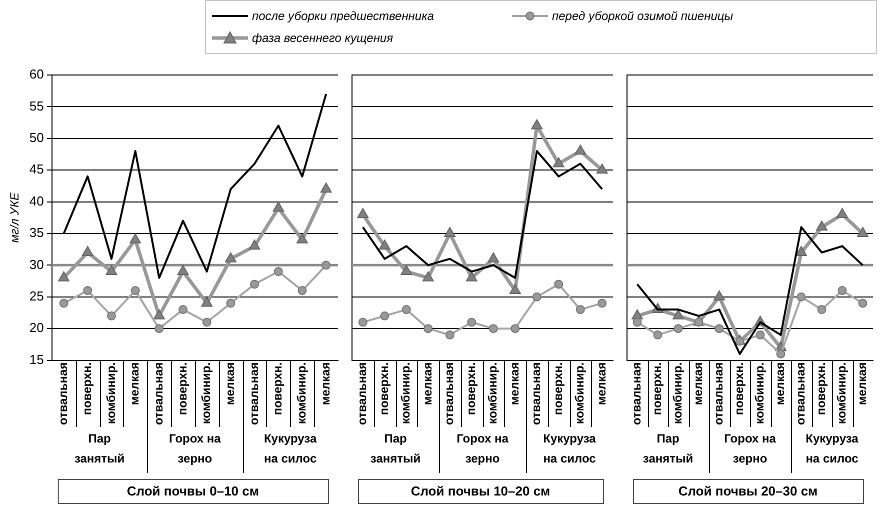 The image size is (880, 522). Describe the element at coordinates (323, 38) in the screenshot. I see `legend-label: фаза весеннего кущения` at that location.